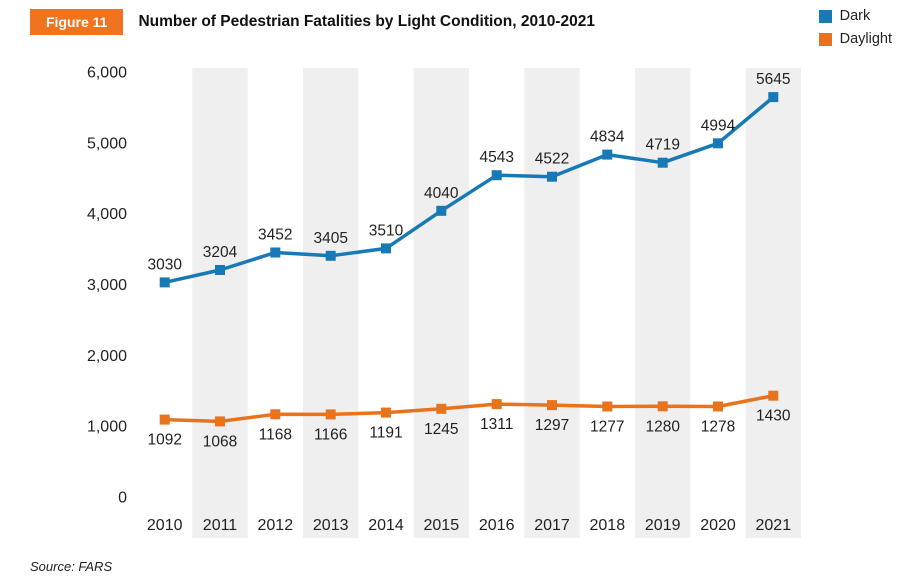 The width and height of the screenshot is (914, 588). Describe the element at coordinates (607, 427) in the screenshot. I see `data-label-daylight: 1277` at that location.